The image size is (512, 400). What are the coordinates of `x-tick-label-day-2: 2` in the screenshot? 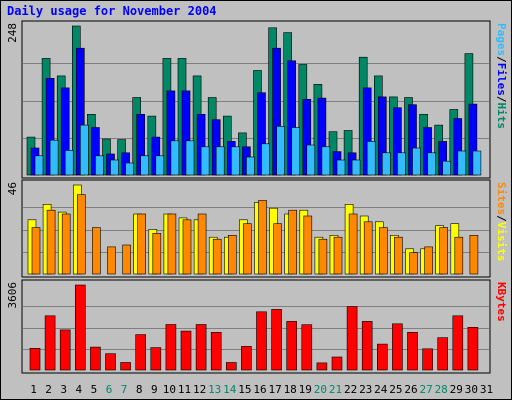 It's located at (48, 389).